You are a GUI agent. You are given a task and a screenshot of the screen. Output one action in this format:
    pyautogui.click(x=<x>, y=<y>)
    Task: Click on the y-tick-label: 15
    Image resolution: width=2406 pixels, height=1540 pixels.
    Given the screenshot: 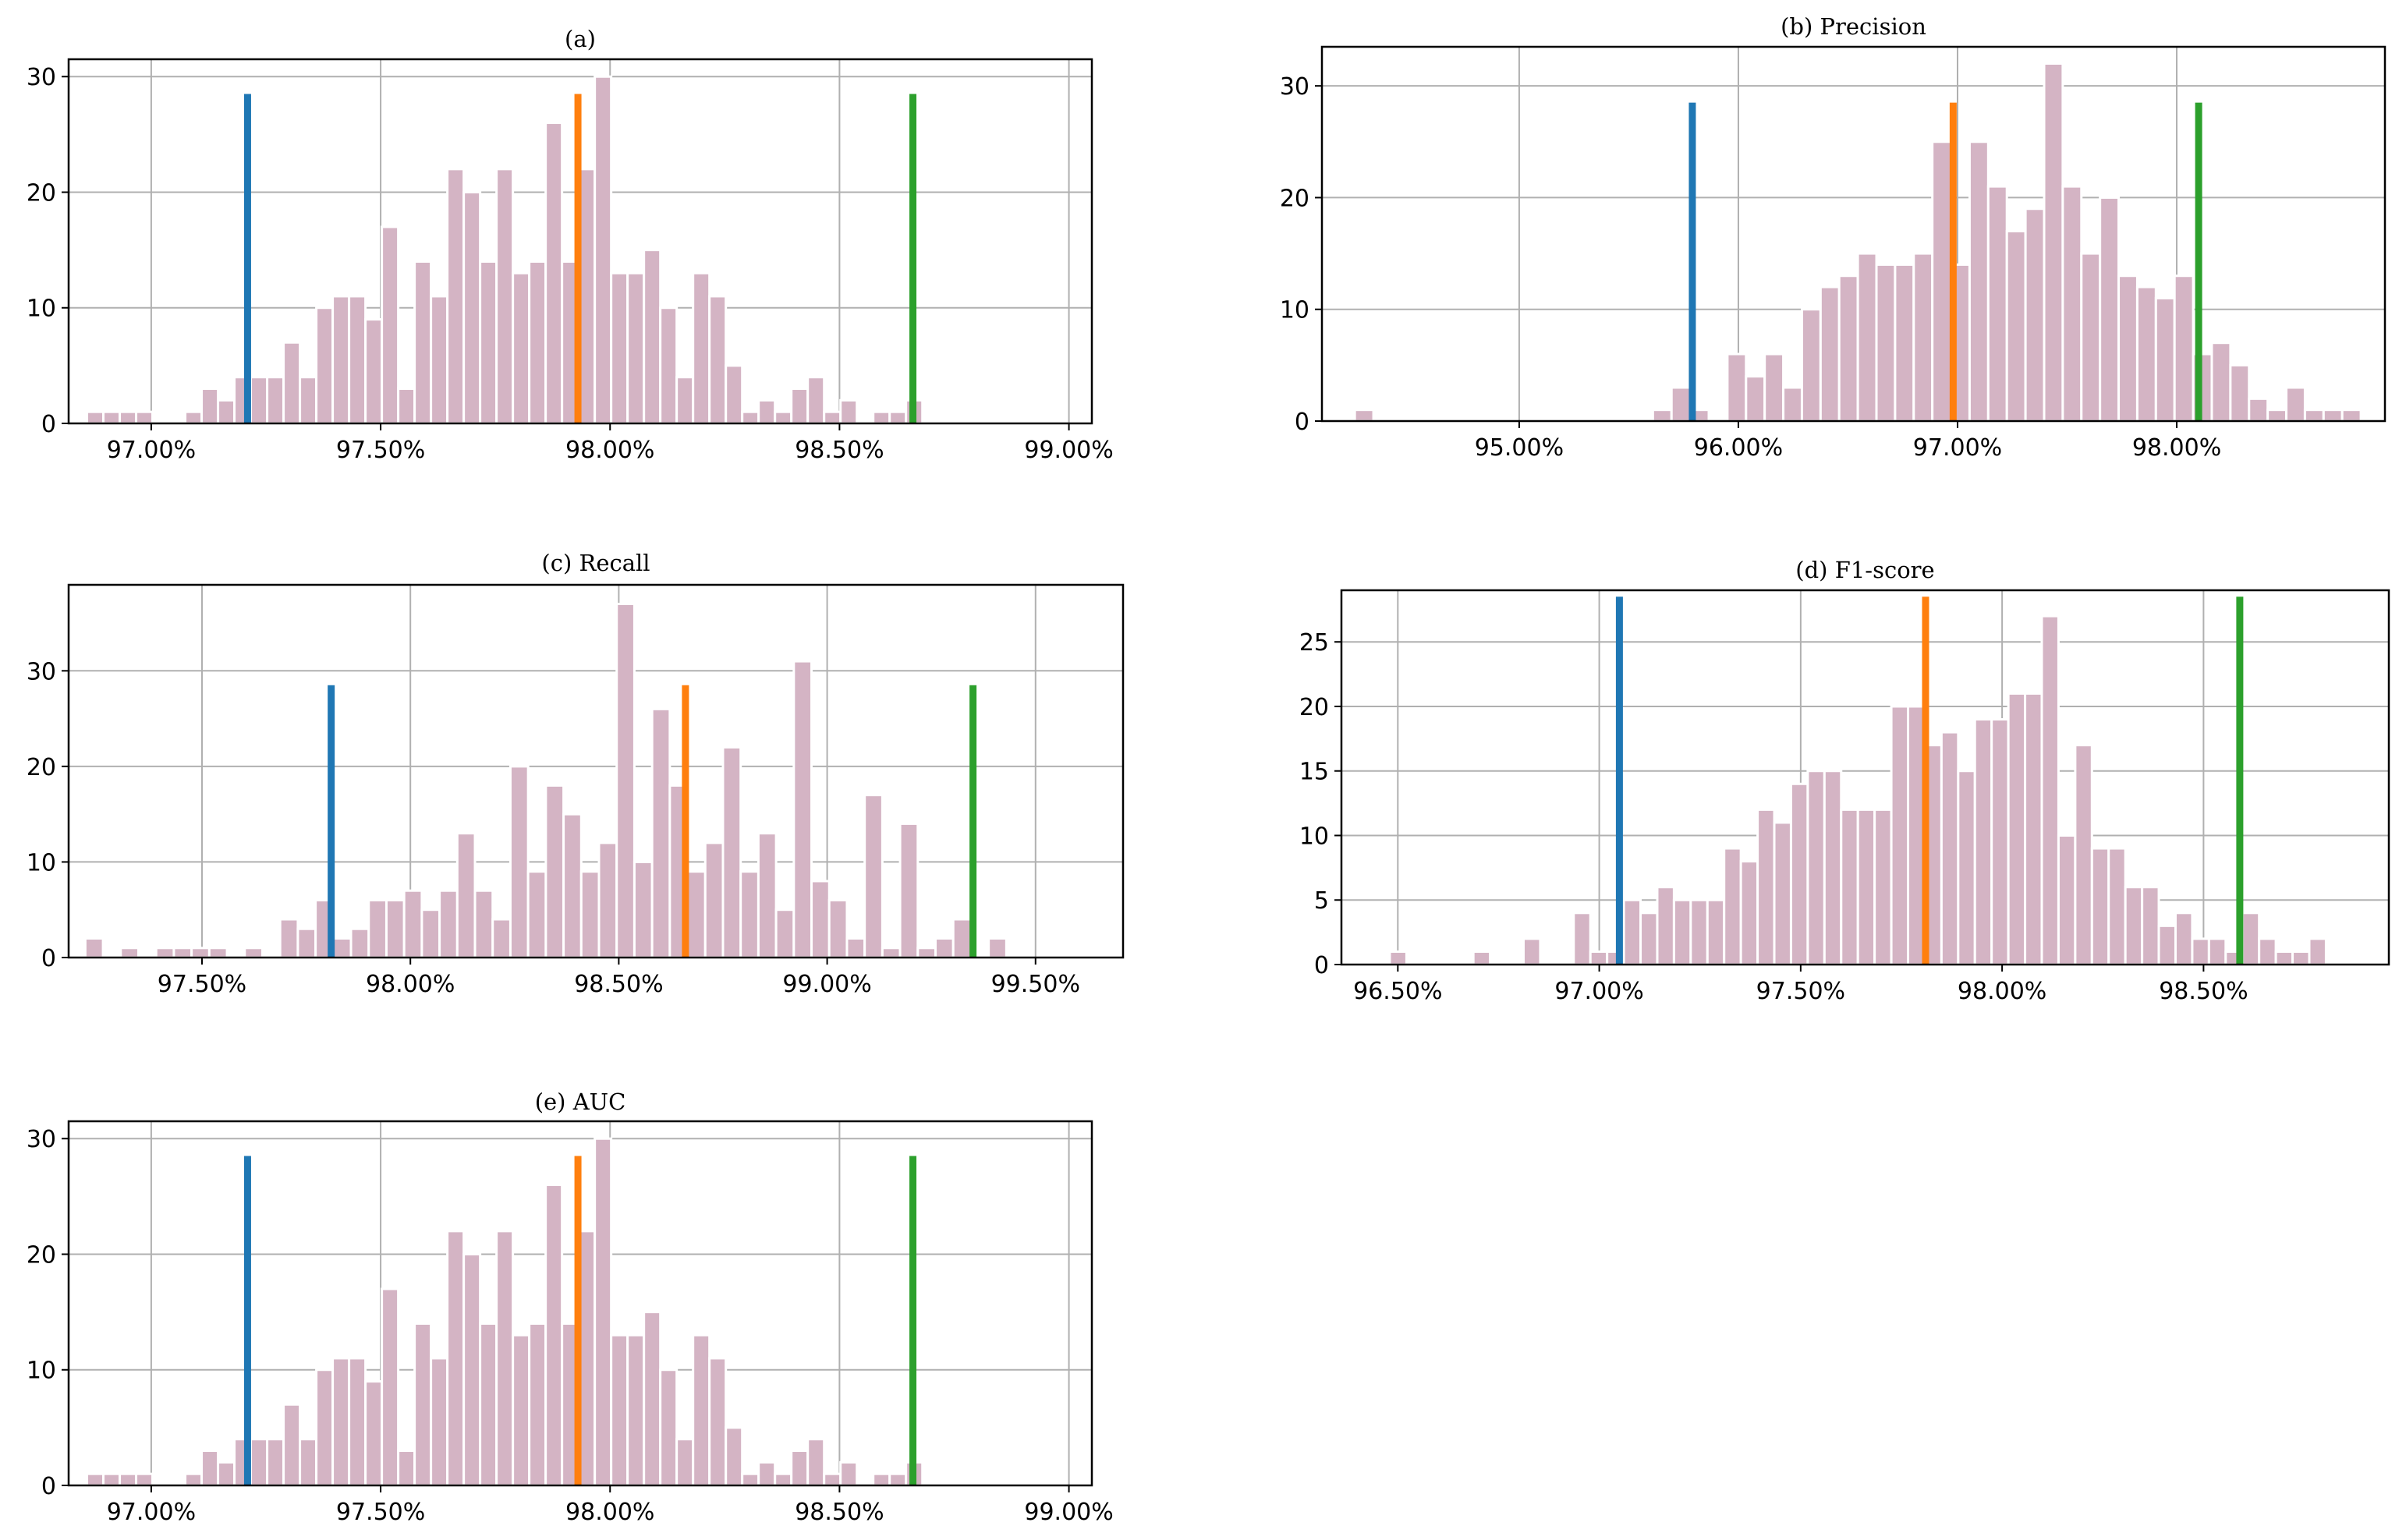 What is the action you would take?
    pyautogui.click(x=1314, y=772)
    